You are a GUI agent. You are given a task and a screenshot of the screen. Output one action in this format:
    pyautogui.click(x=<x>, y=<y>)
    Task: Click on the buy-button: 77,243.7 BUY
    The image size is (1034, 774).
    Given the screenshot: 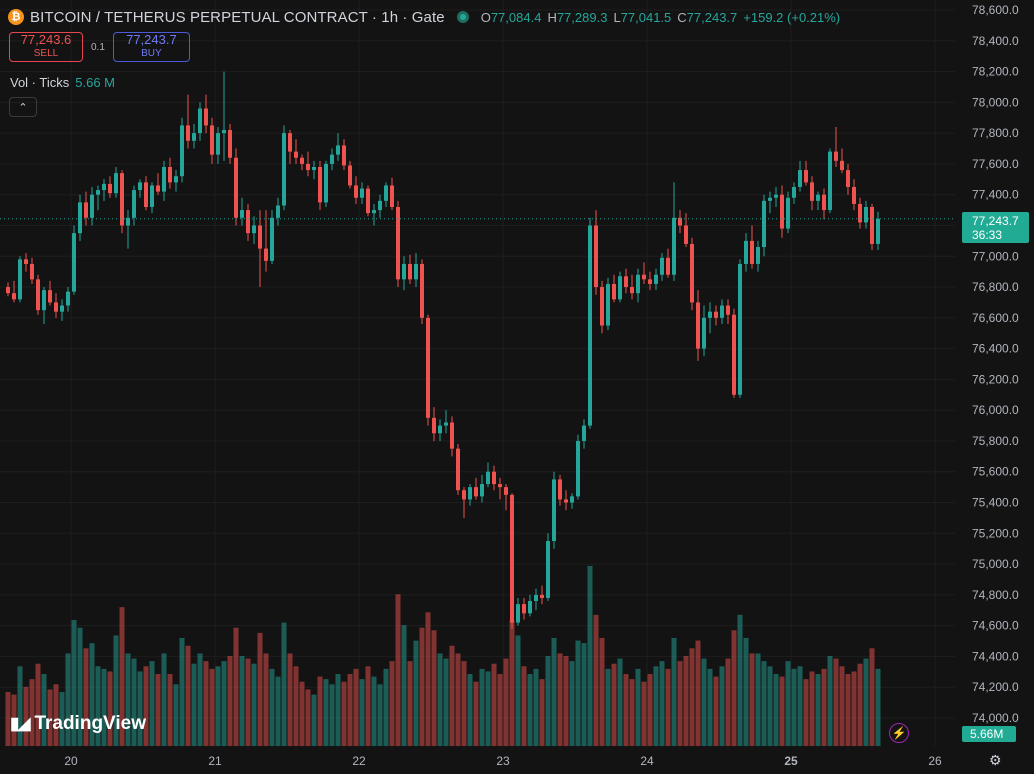 What is the action you would take?
    pyautogui.click(x=151, y=47)
    